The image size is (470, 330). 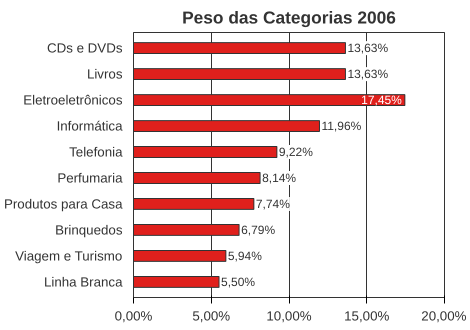 What do you see at coordinates (64, 204) in the screenshot?
I see `y-tick-label: Produtos para Casa` at bounding box center [64, 204].